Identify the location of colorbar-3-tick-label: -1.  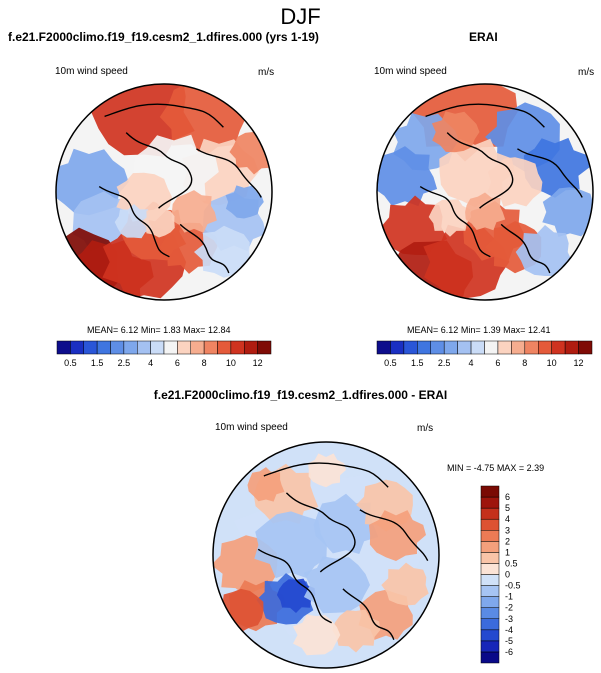
(509, 597).